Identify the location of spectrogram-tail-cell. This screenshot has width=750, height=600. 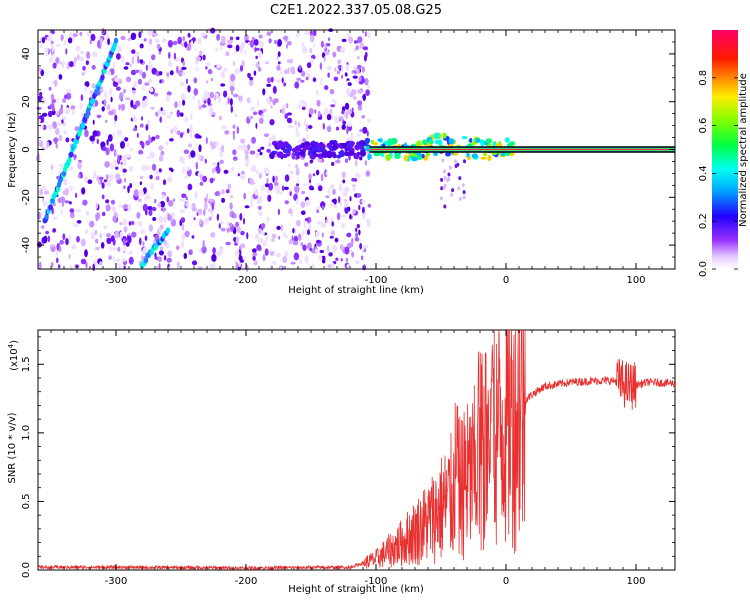
(441, 198).